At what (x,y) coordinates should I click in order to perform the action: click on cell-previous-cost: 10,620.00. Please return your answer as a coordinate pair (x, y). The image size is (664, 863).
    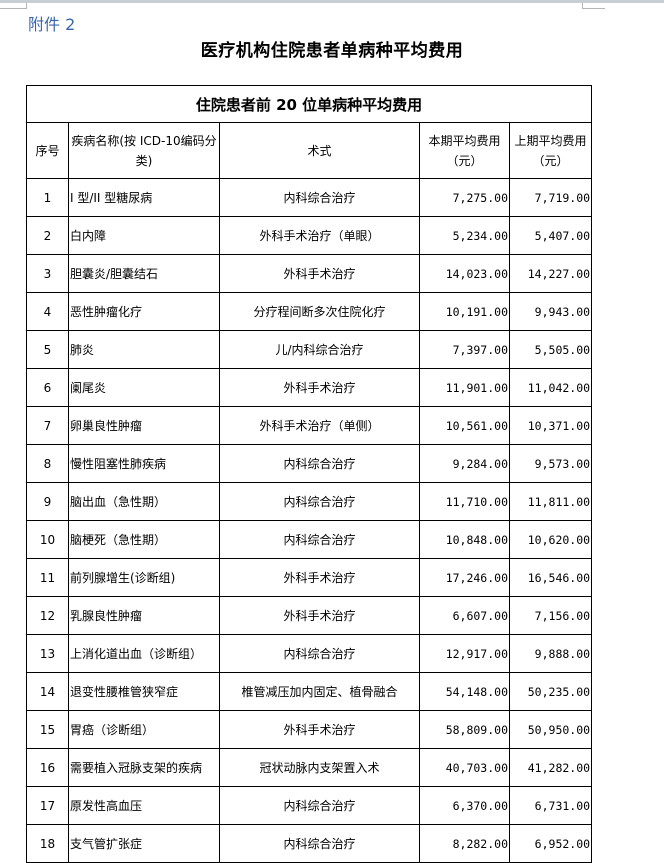
    Looking at the image, I should click on (550, 539).